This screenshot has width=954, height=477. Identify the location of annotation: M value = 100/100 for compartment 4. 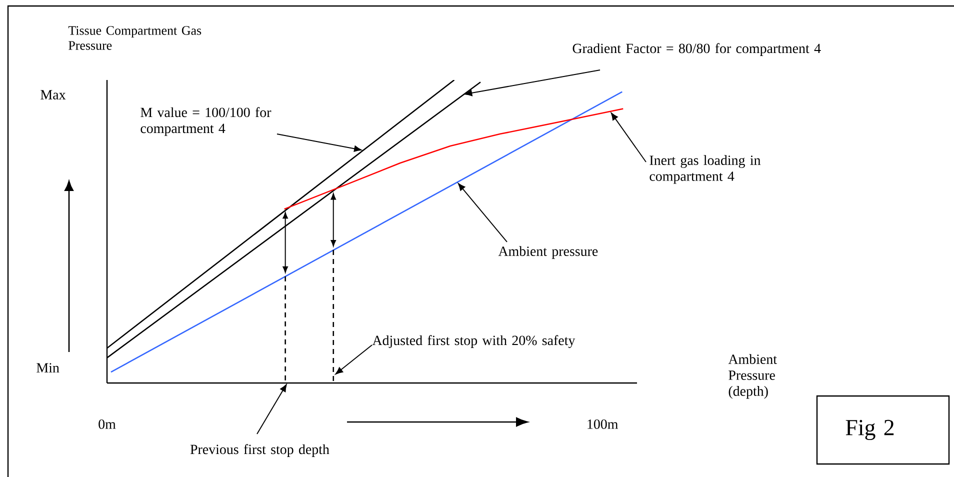
(206, 121).